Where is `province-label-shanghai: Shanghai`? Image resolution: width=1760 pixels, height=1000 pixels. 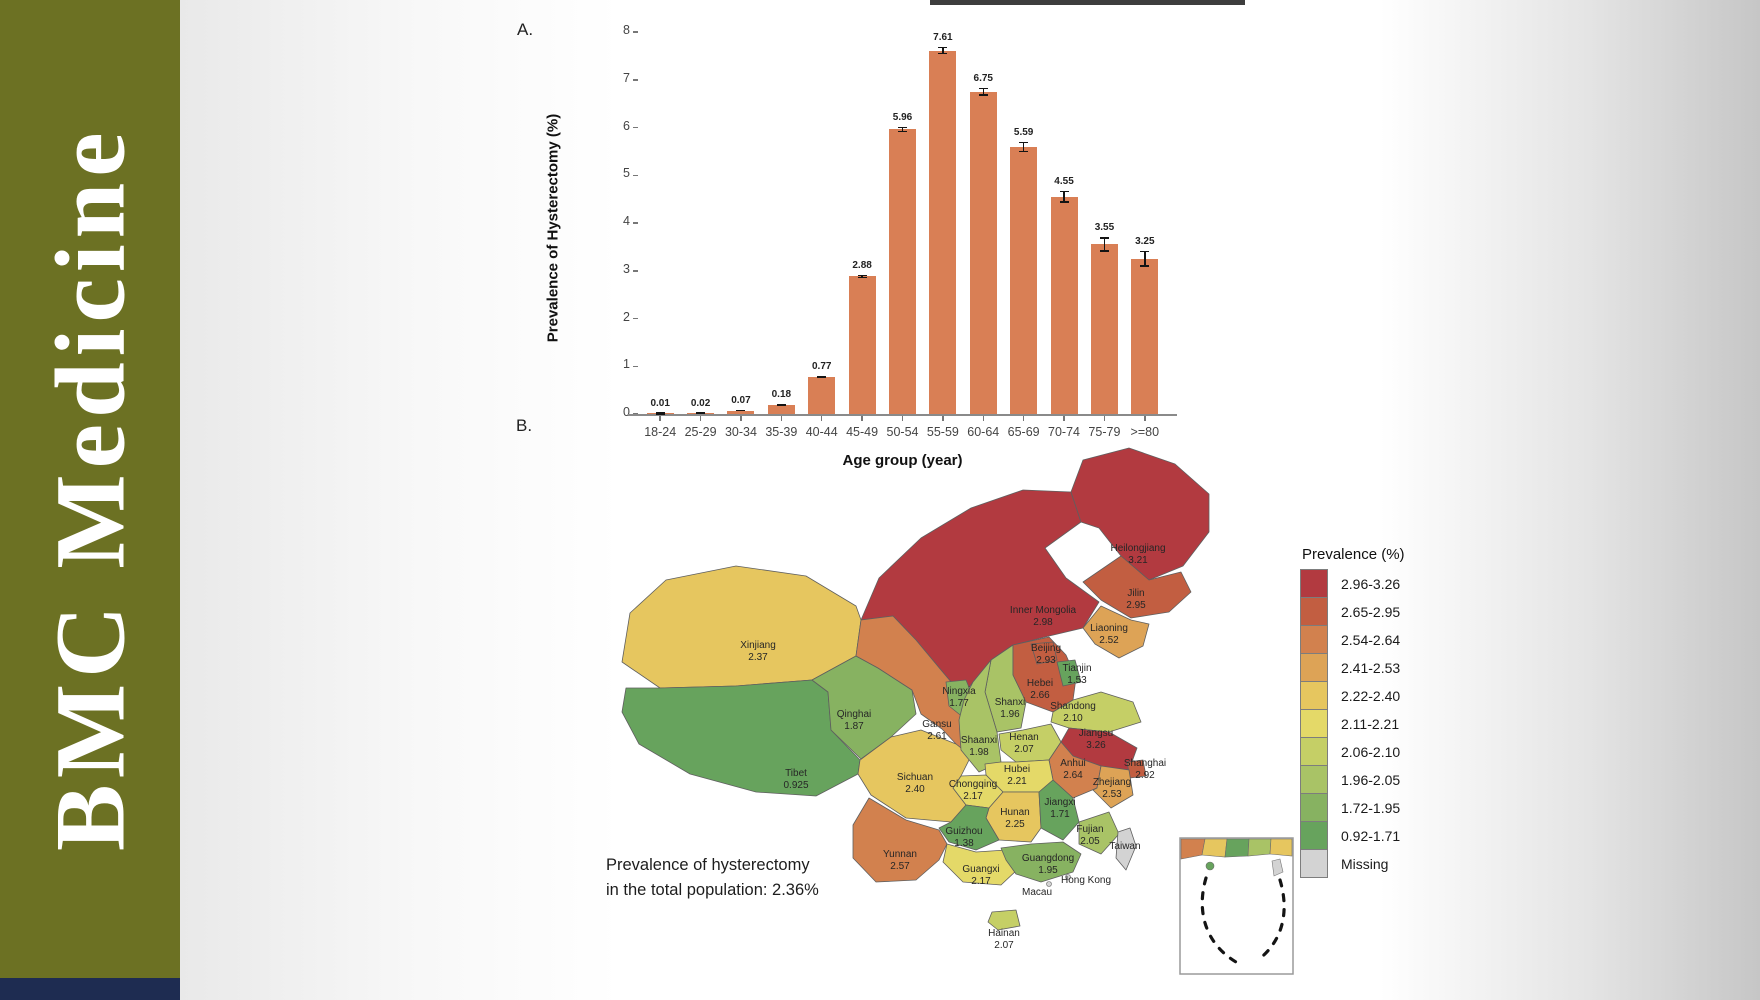 province-label-shanghai: Shanghai is located at coordinates (1145, 763).